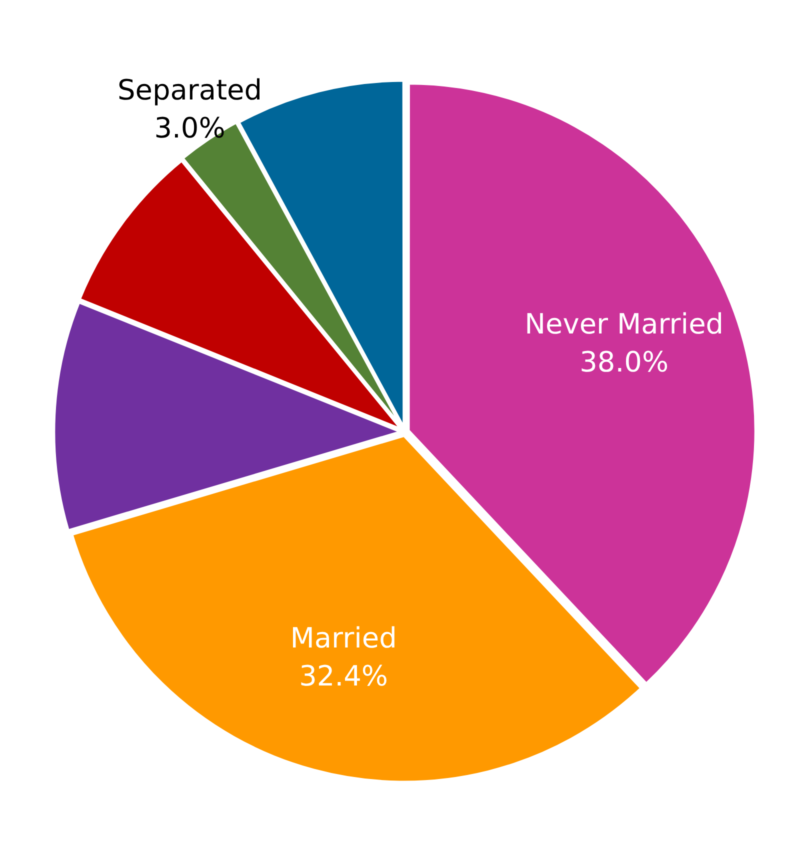 Image resolution: width=810 pixels, height=864 pixels. What do you see at coordinates (189, 89) in the screenshot?
I see `slice-label: Separated` at bounding box center [189, 89].